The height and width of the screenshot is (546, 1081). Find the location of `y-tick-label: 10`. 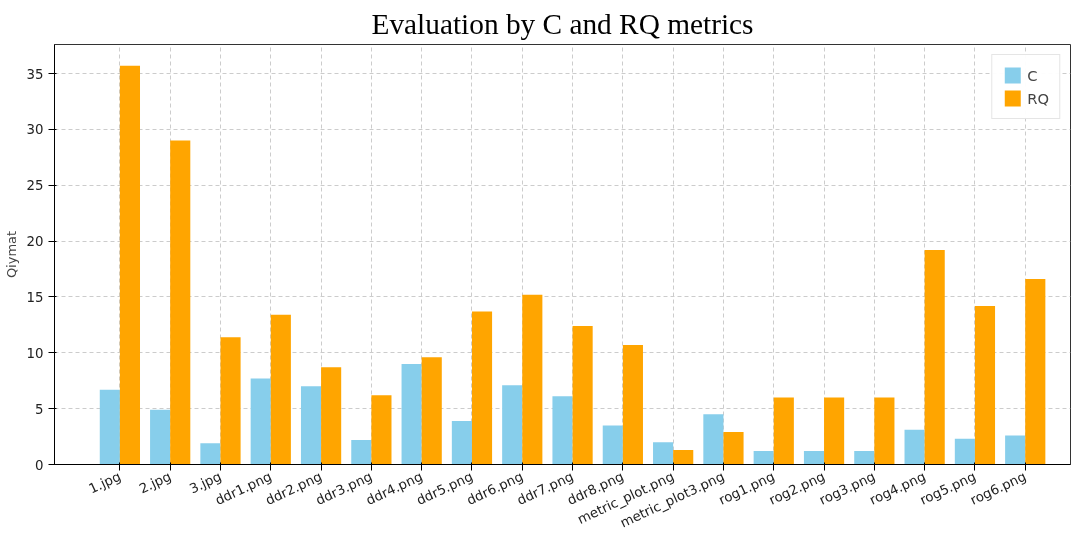

y-tick-label: 10 is located at coordinates (35, 353).